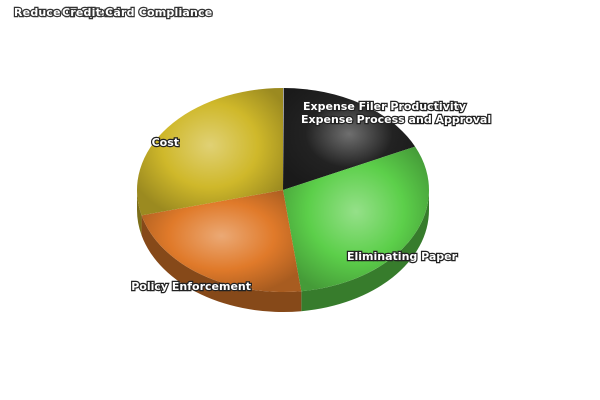 This screenshot has width=600, height=400. I want to click on pie-side-eliminating-paper, so click(365, 251).